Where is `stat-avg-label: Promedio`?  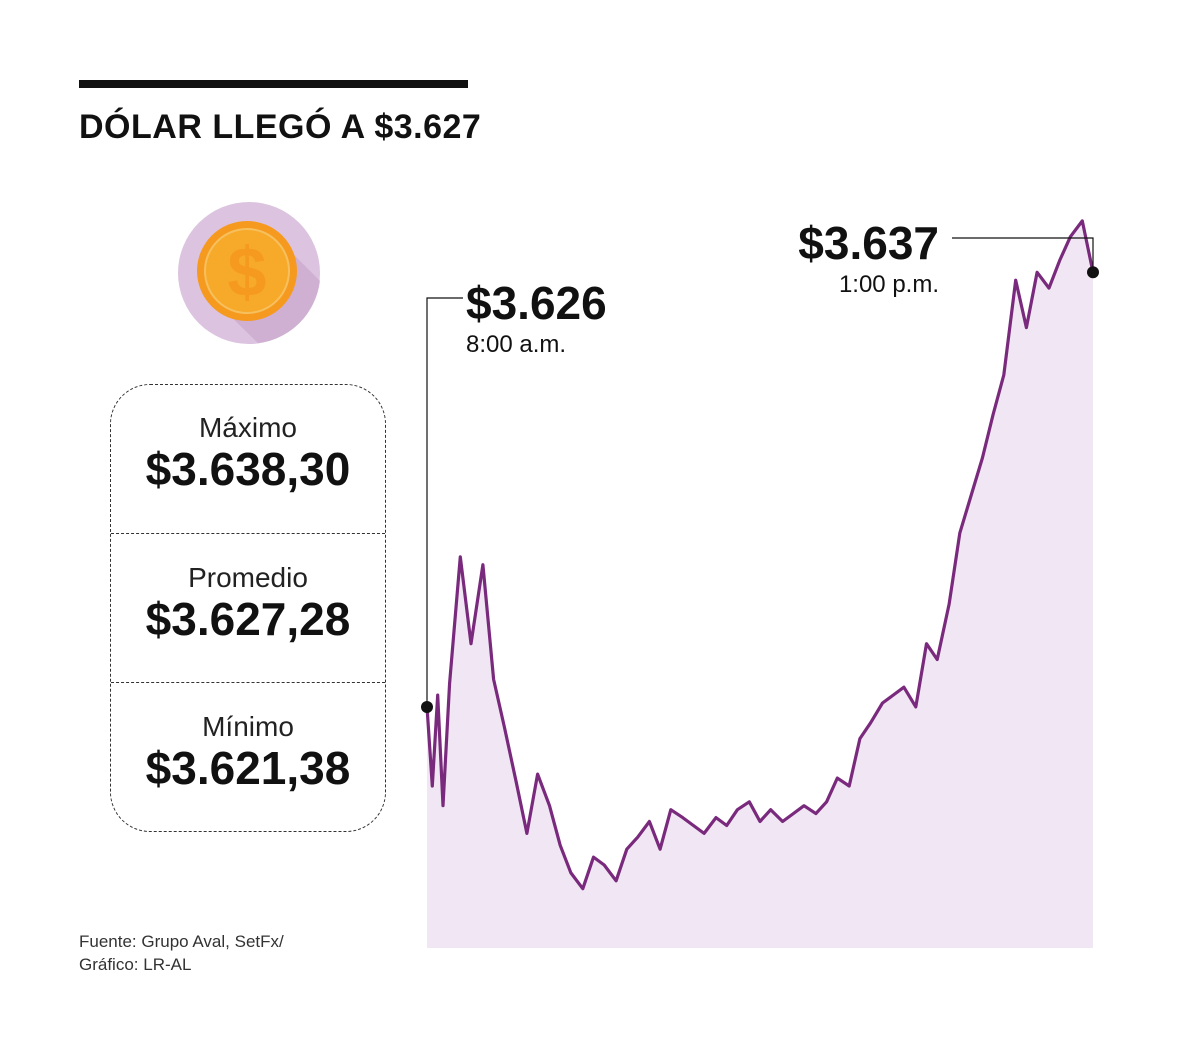 stat-avg-label: Promedio is located at coordinates (248, 577).